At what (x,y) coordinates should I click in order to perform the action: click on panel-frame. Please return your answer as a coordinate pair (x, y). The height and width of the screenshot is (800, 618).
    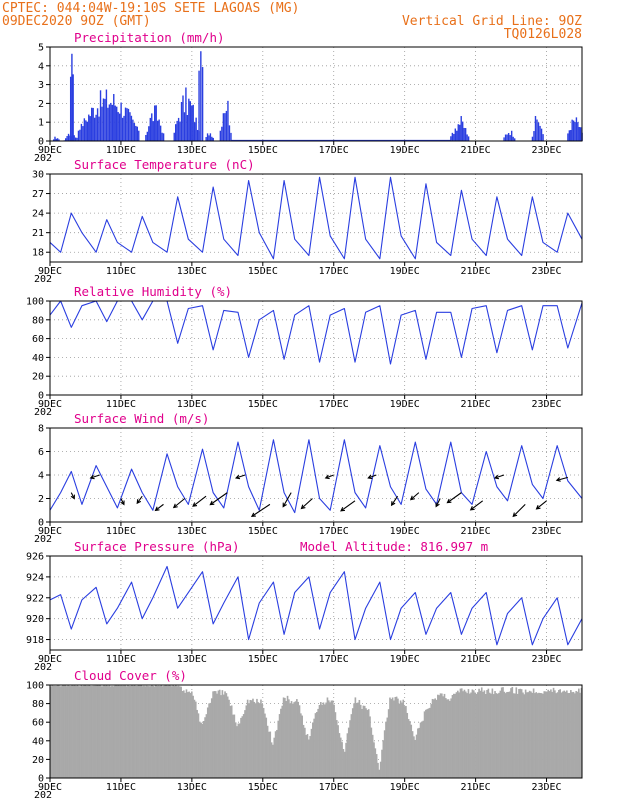
    Looking at the image, I should click on (316, 475).